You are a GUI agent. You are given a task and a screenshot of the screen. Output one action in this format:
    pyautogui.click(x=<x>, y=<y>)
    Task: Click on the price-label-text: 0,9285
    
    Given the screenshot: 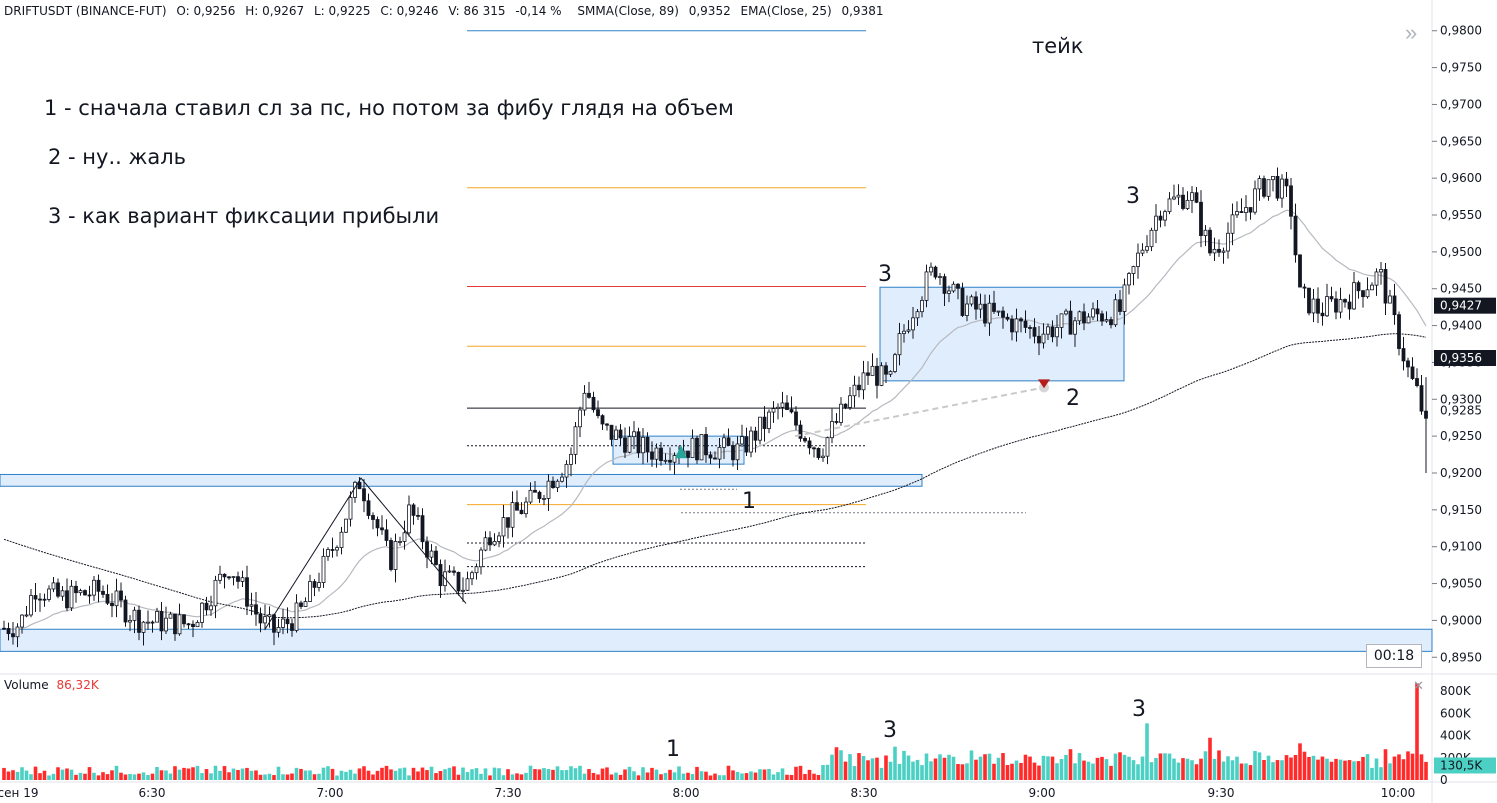 What is the action you would take?
    pyautogui.click(x=1461, y=410)
    